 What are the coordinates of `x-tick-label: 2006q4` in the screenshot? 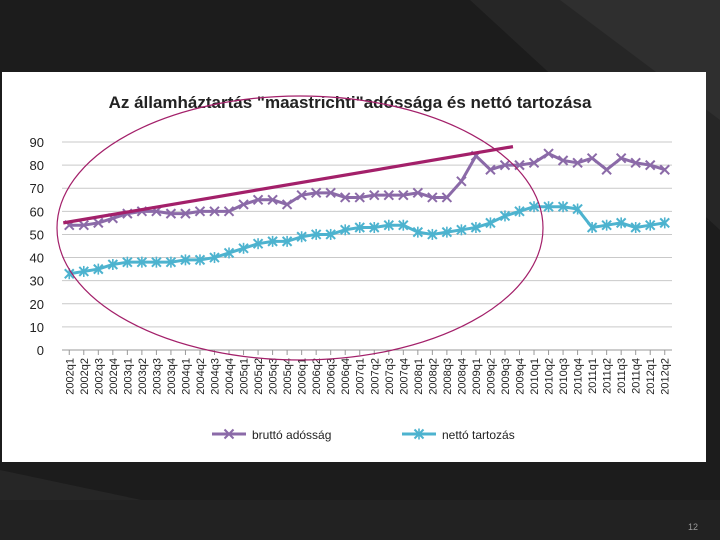 It's located at (346, 376).